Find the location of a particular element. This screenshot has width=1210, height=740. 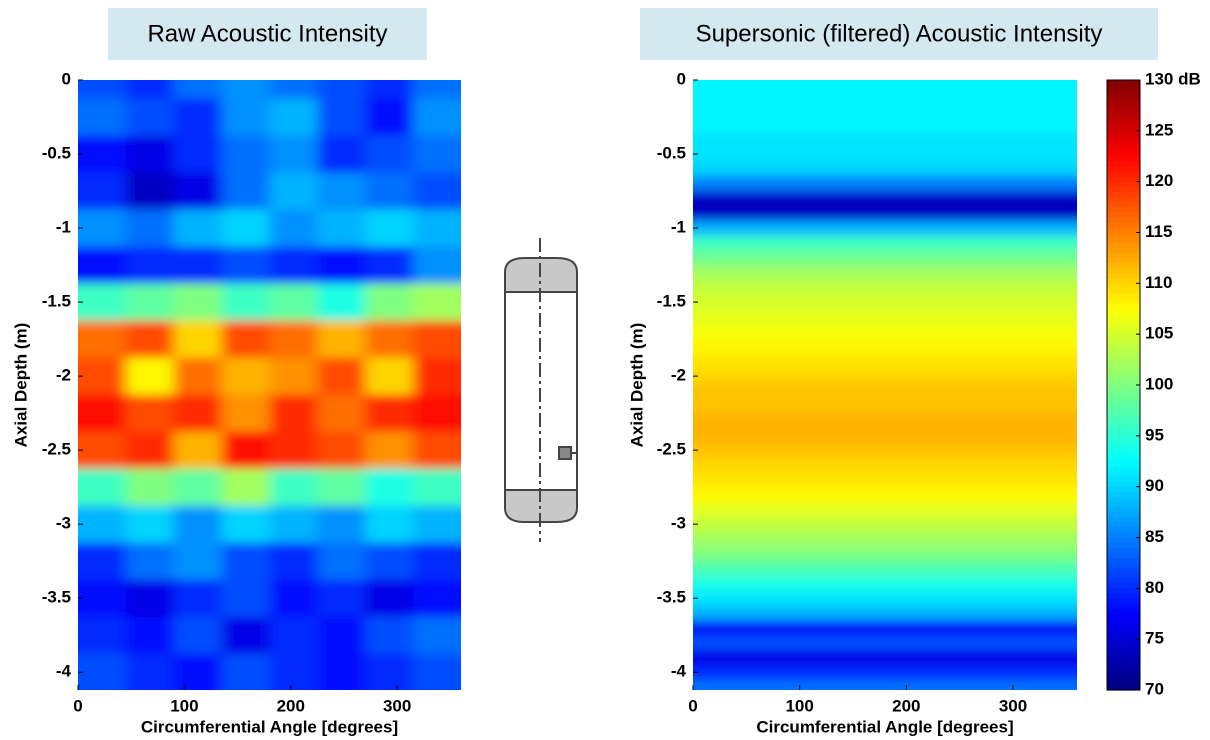

y-tick-label: -1 is located at coordinates (678, 227).